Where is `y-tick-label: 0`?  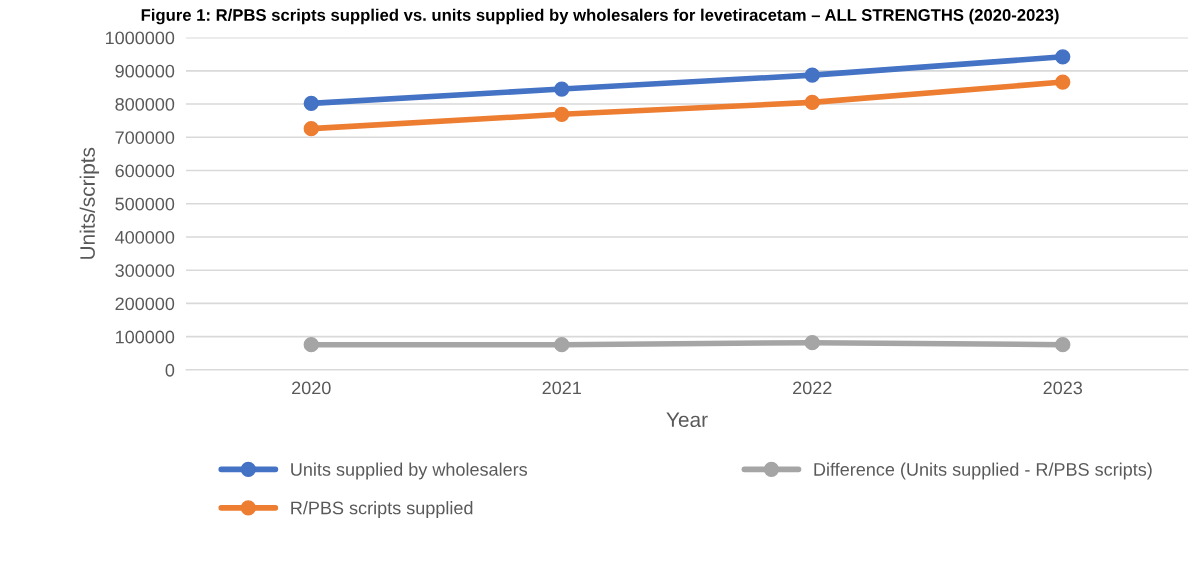
y-tick-label: 0 is located at coordinates (170, 370).